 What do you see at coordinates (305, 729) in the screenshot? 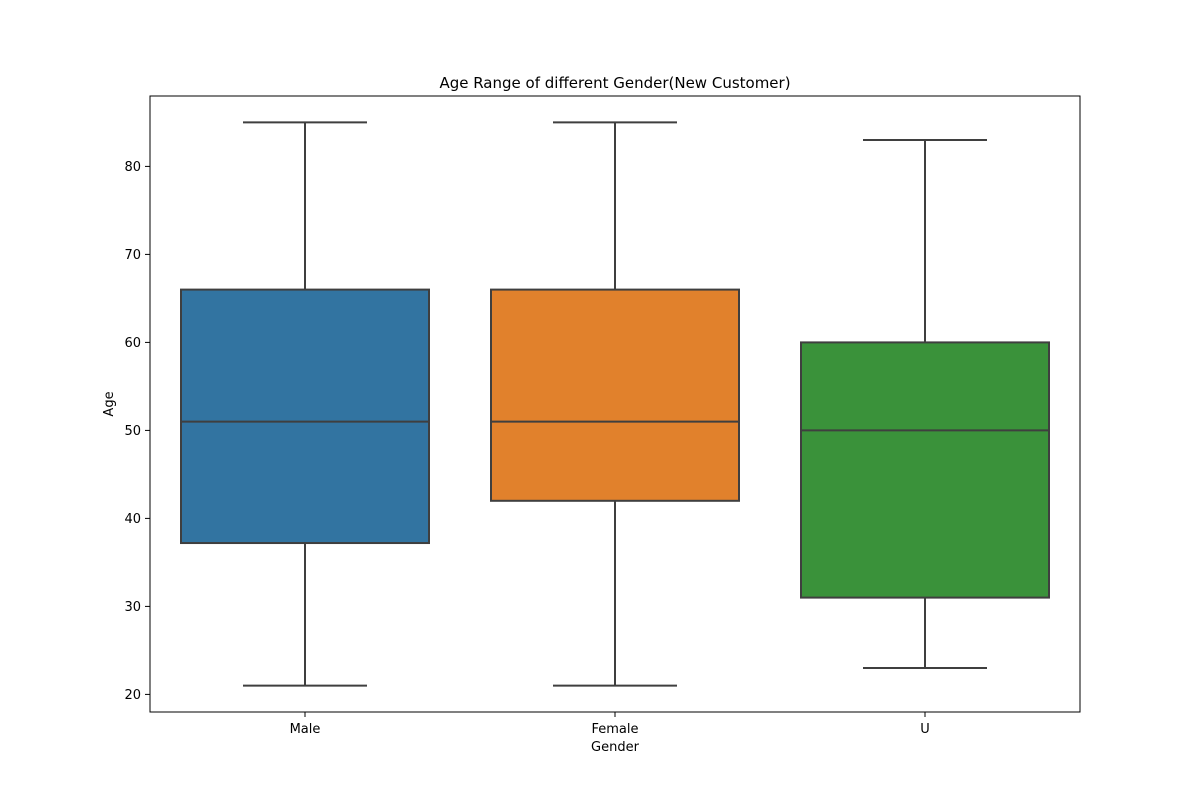
I see `x-tick-label: Male` at bounding box center [305, 729].